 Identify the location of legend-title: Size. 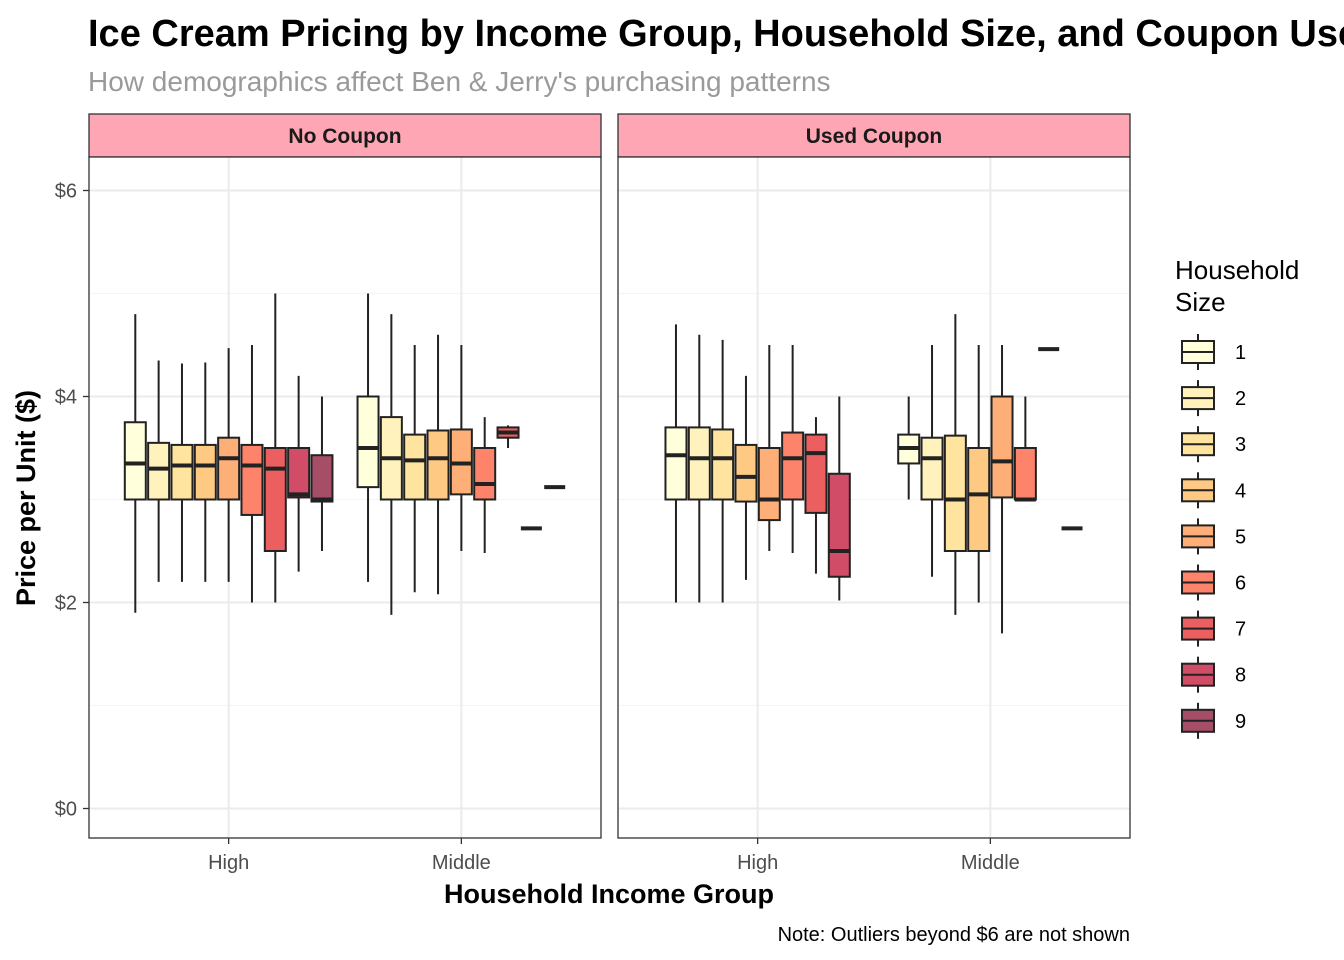
(1200, 302).